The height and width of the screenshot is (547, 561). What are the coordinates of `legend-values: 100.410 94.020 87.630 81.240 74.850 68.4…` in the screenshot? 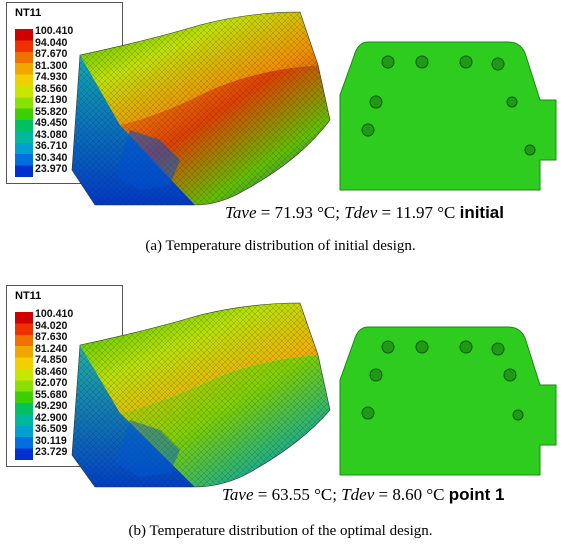 It's located at (78, 383).